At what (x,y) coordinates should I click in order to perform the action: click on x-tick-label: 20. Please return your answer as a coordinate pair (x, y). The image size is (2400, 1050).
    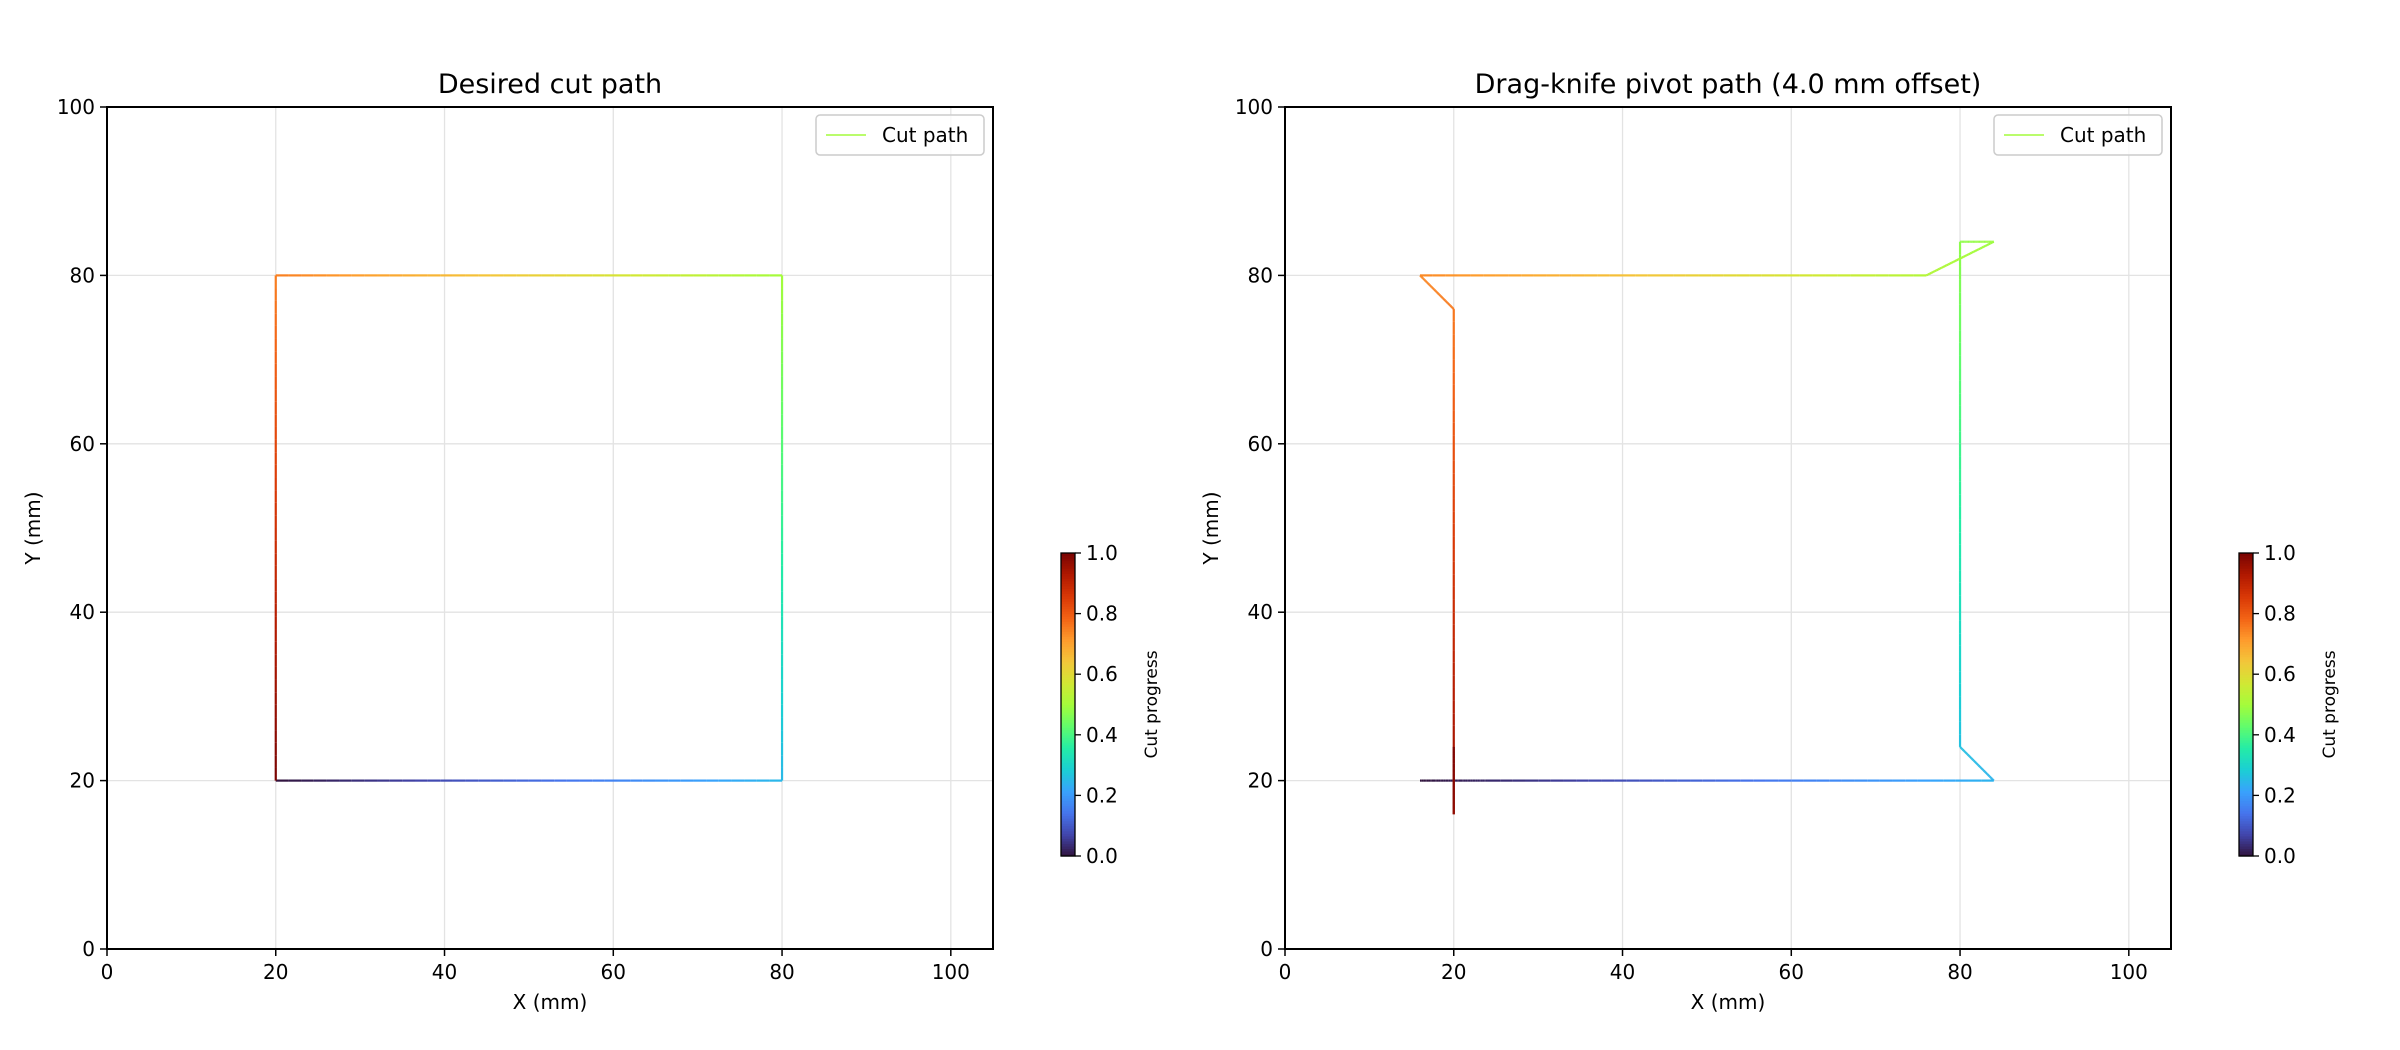
    Looking at the image, I should click on (1453, 972).